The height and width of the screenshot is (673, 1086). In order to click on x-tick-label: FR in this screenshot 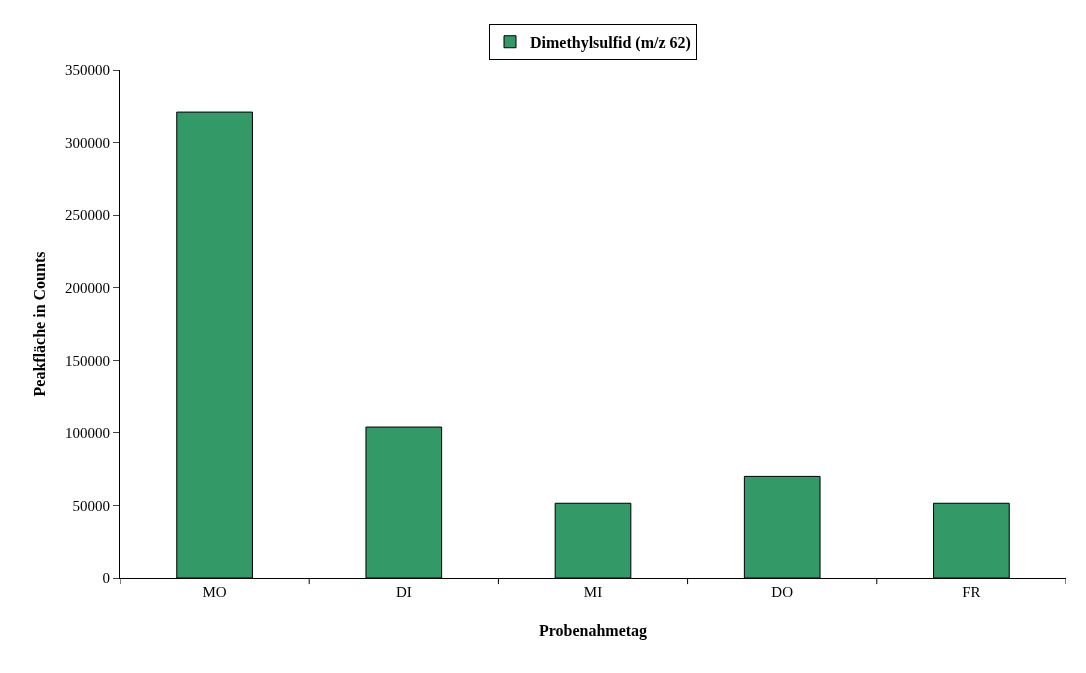, I will do `click(971, 592)`.